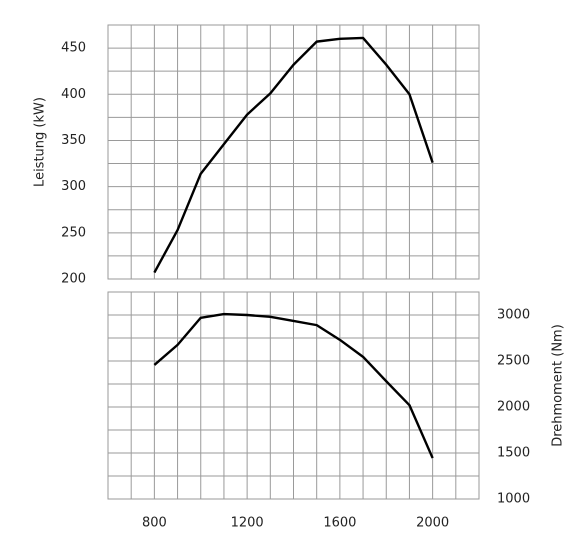 This screenshot has width=578, height=549. What do you see at coordinates (513, 361) in the screenshot?
I see `y-tick-label: 2500` at bounding box center [513, 361].